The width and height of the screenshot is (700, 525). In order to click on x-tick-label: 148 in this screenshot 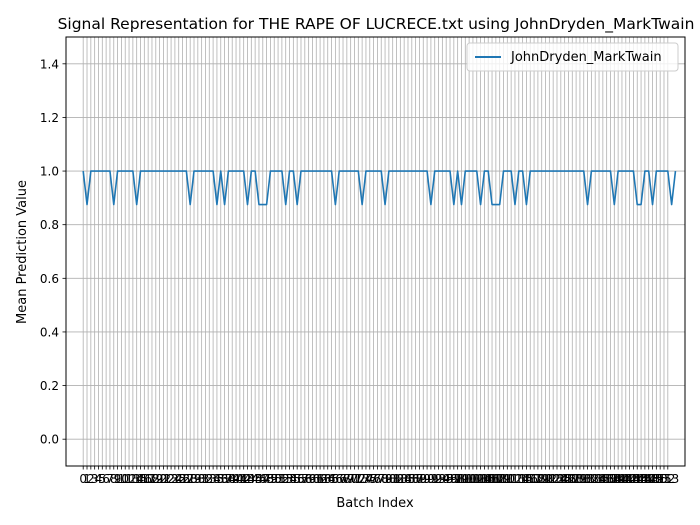, I will do `click(648, 479)`.